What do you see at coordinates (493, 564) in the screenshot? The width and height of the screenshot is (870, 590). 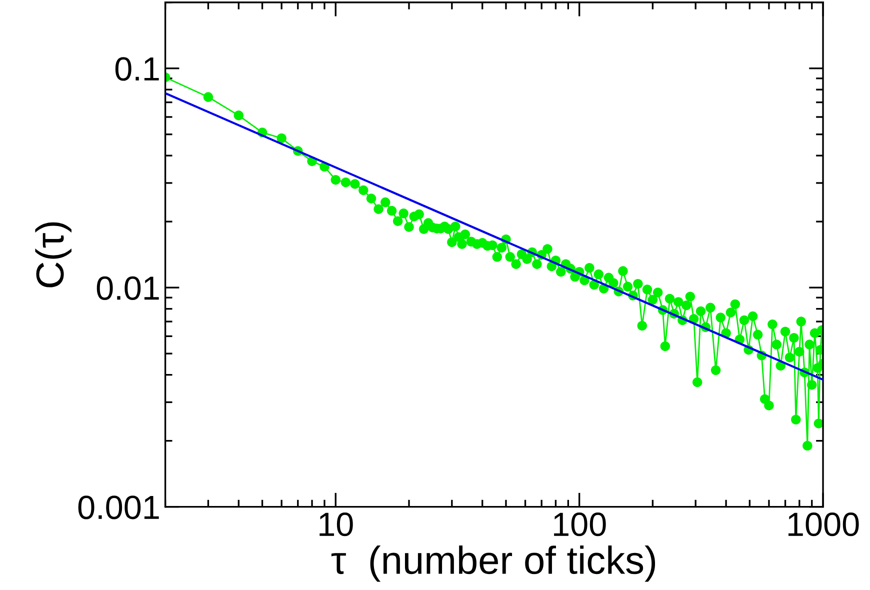 I see `x-axis-title: τ (number of ticks)` at bounding box center [493, 564].